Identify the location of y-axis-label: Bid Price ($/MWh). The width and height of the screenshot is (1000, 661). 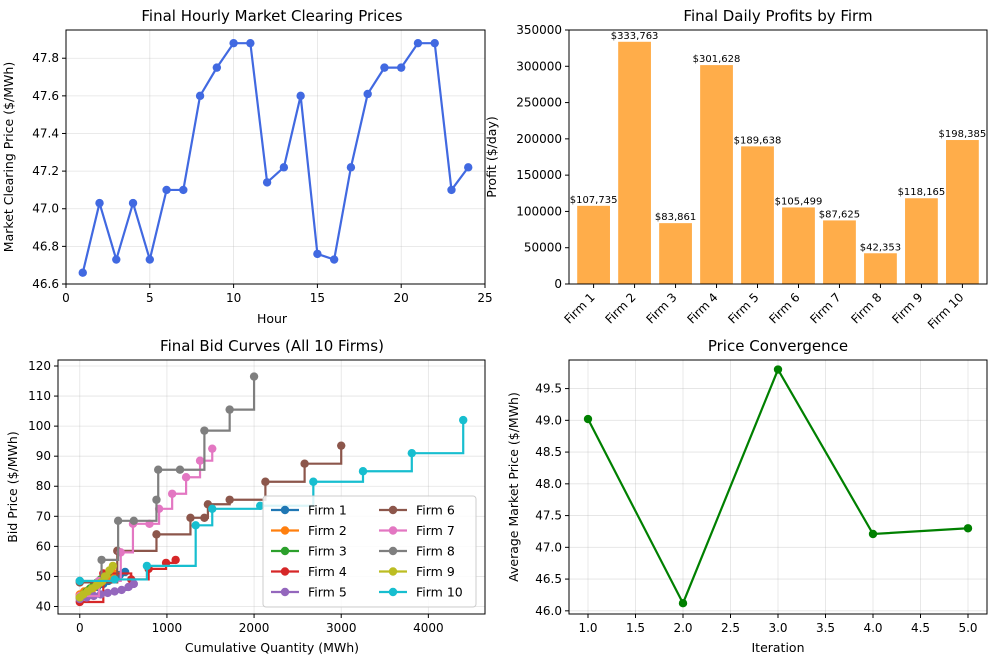
(12, 486).